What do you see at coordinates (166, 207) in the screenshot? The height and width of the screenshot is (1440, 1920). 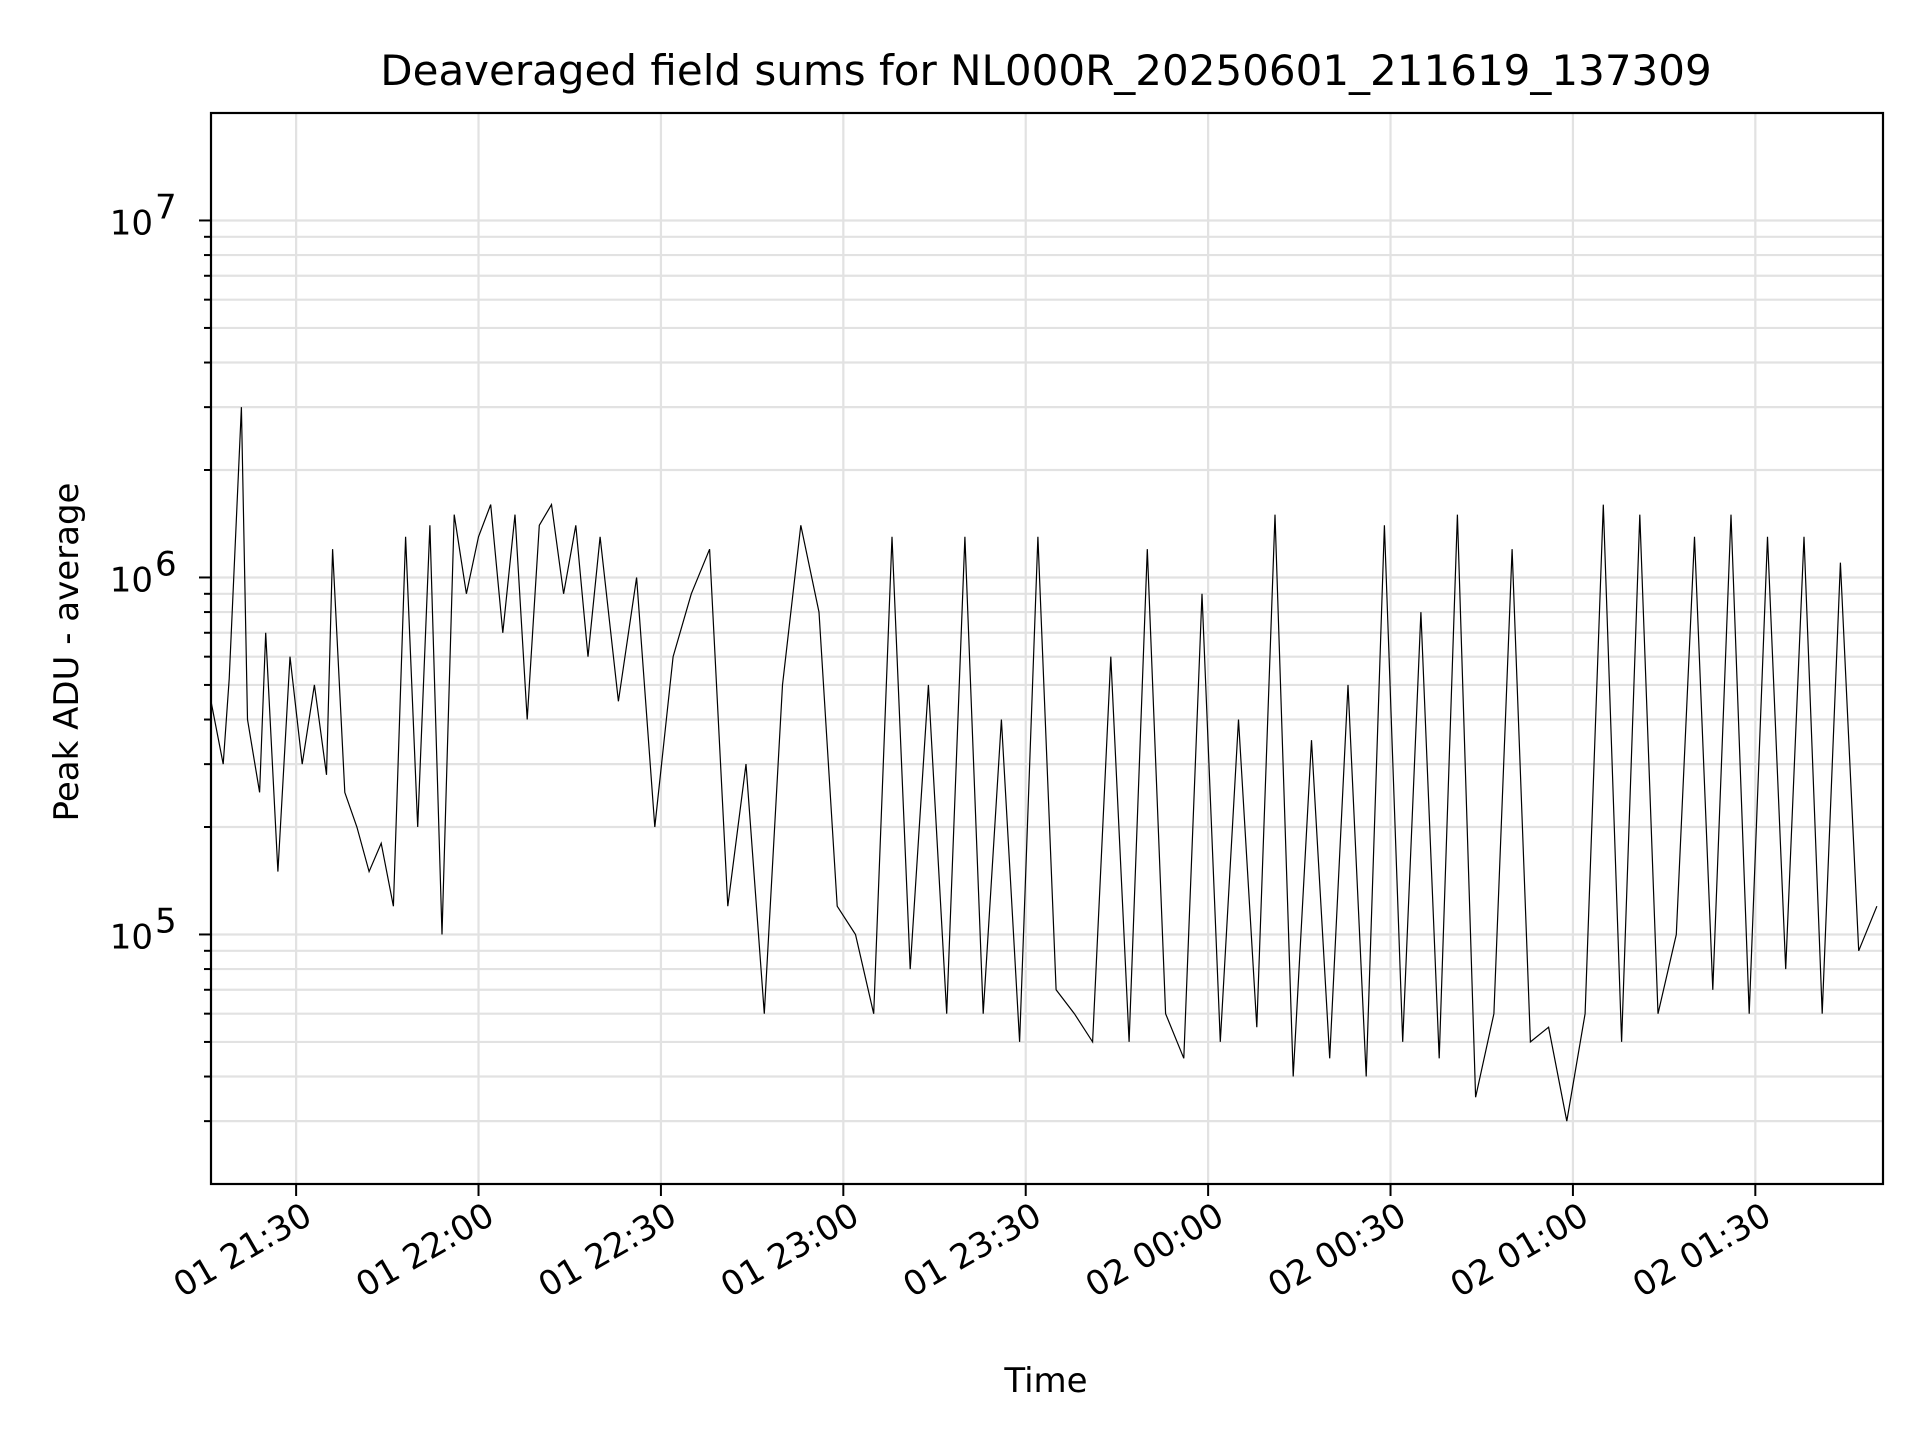 I see `y-tick-exponent: 7` at bounding box center [166, 207].